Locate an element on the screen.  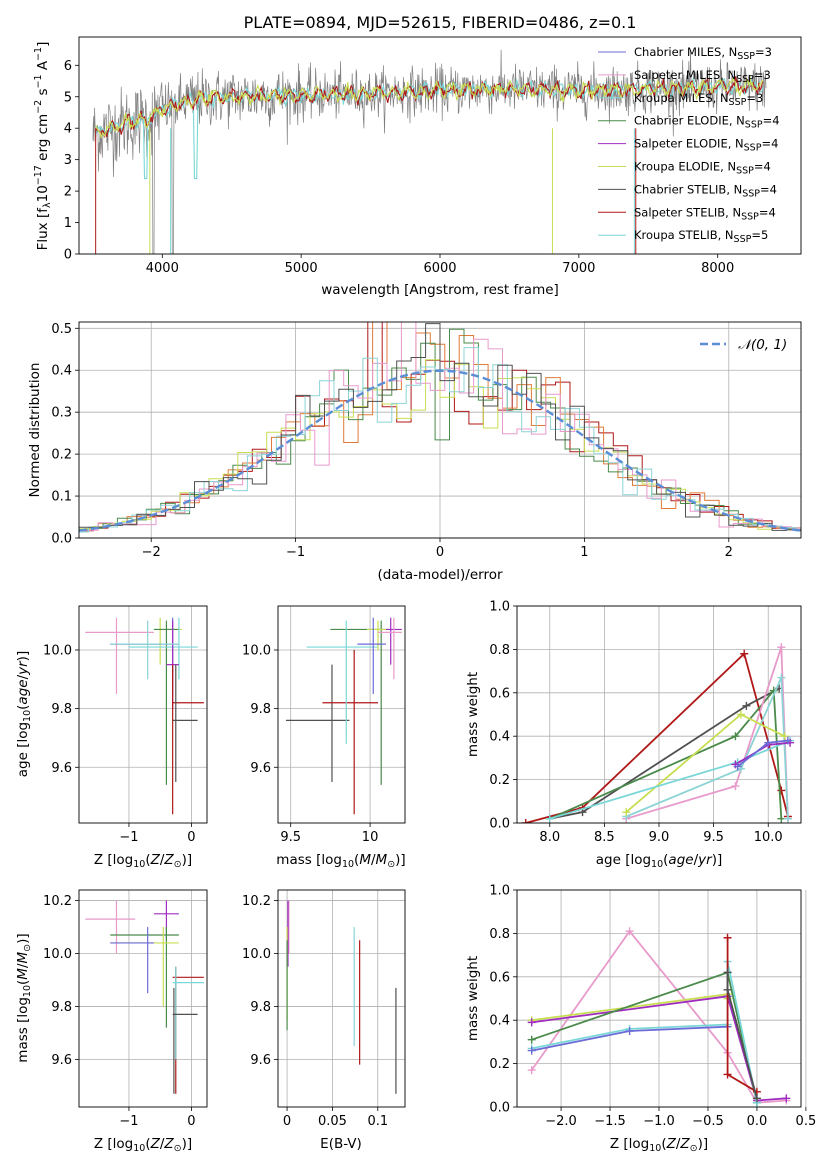
legend-label: Chabrier ELODIE, NSSP=4 is located at coordinates (707, 122).